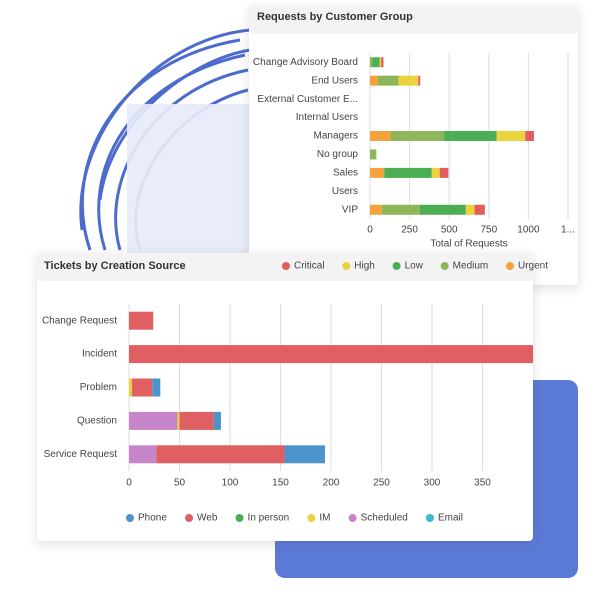  What do you see at coordinates (98, 387) in the screenshot?
I see `y-tick-label: Problem` at bounding box center [98, 387].